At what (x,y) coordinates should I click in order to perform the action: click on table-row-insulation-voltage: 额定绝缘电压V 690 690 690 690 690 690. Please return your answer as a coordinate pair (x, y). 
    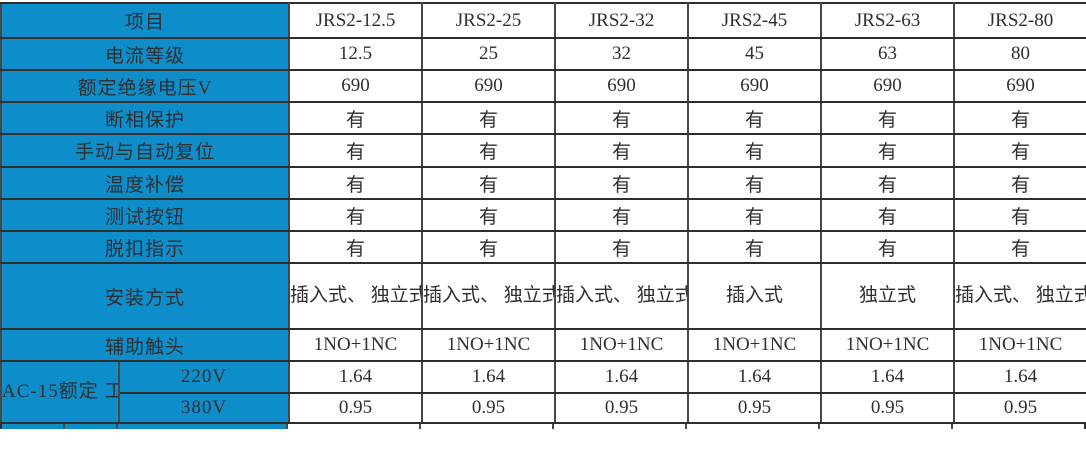
    Looking at the image, I should click on (543, 86).